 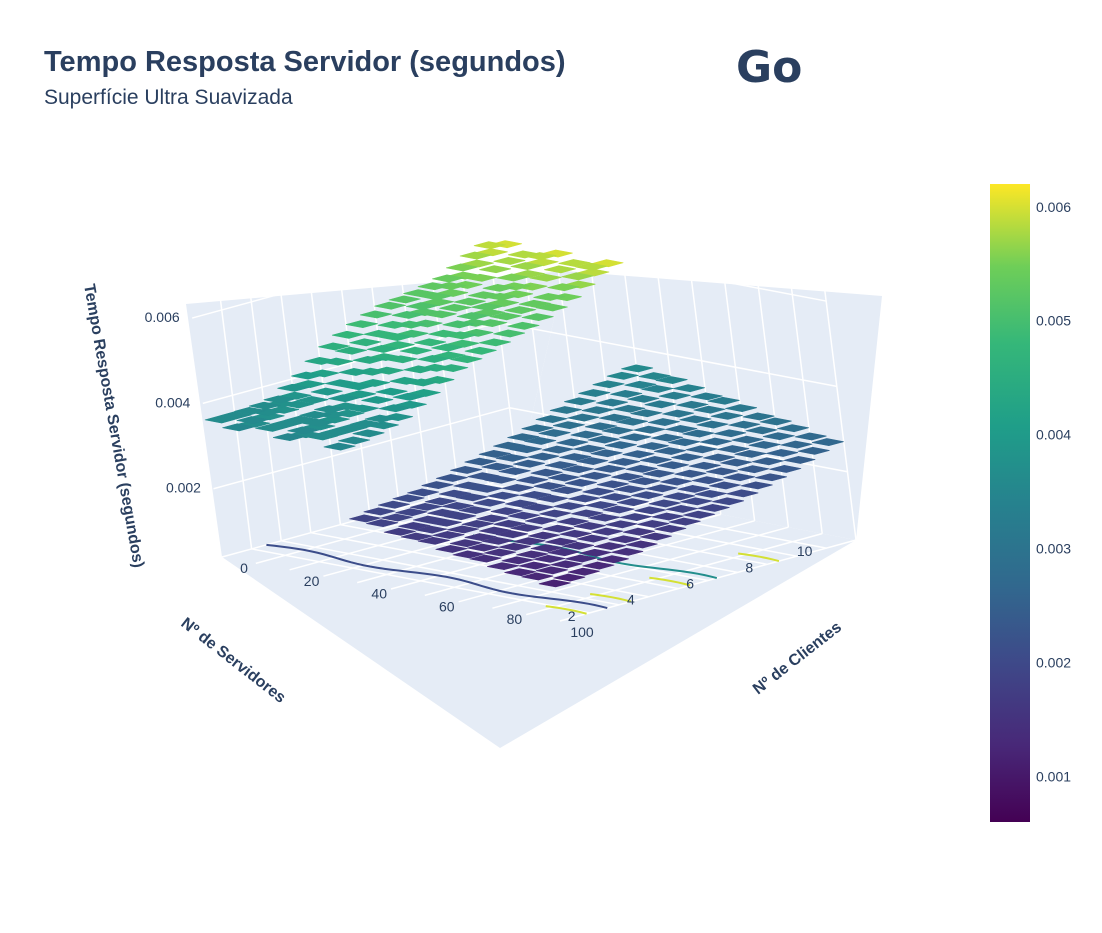 What do you see at coordinates (769, 67) in the screenshot?
I see `language-label: Go` at bounding box center [769, 67].